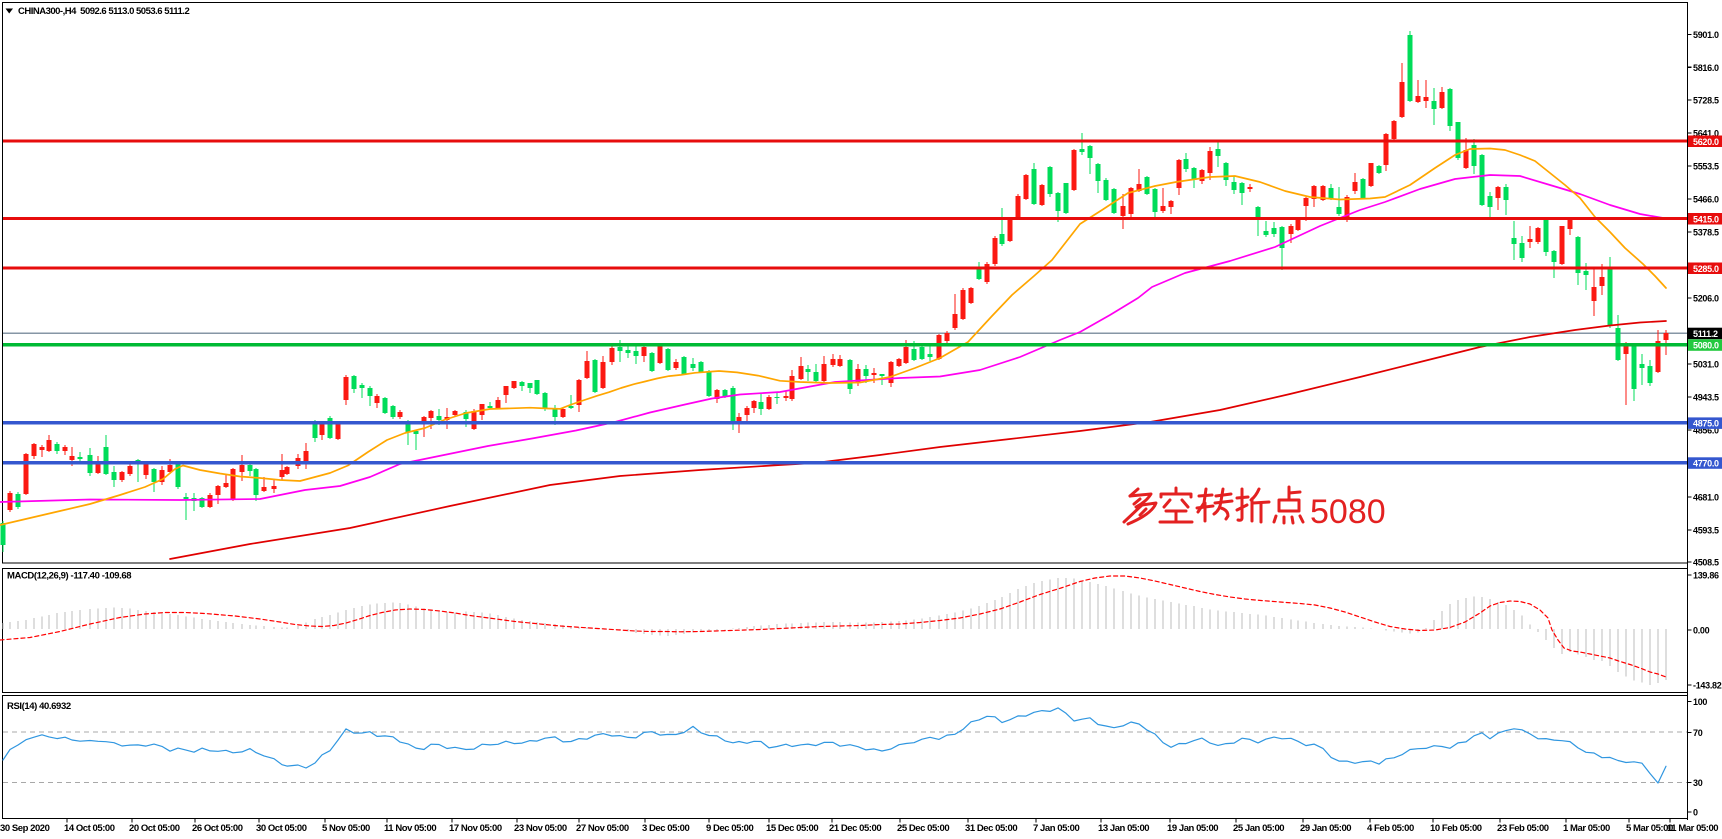 The height and width of the screenshot is (839, 1722). What do you see at coordinates (1706, 167) in the screenshot?
I see `svg-text: 5553.5` at bounding box center [1706, 167].